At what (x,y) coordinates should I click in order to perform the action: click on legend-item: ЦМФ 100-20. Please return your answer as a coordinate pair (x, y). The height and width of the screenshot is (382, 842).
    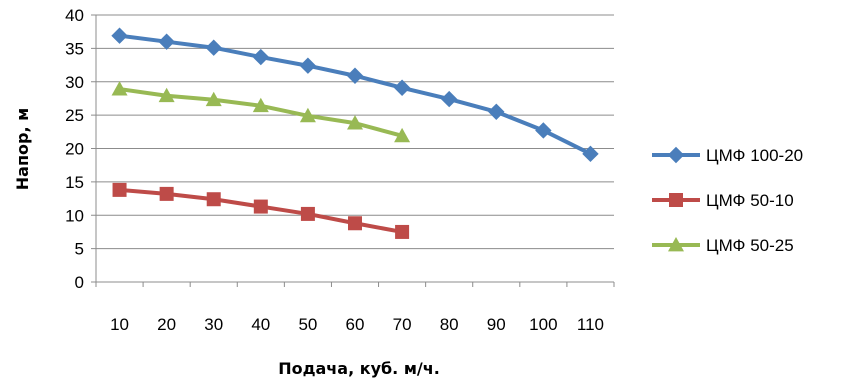
    Looking at the image, I should click on (727, 155).